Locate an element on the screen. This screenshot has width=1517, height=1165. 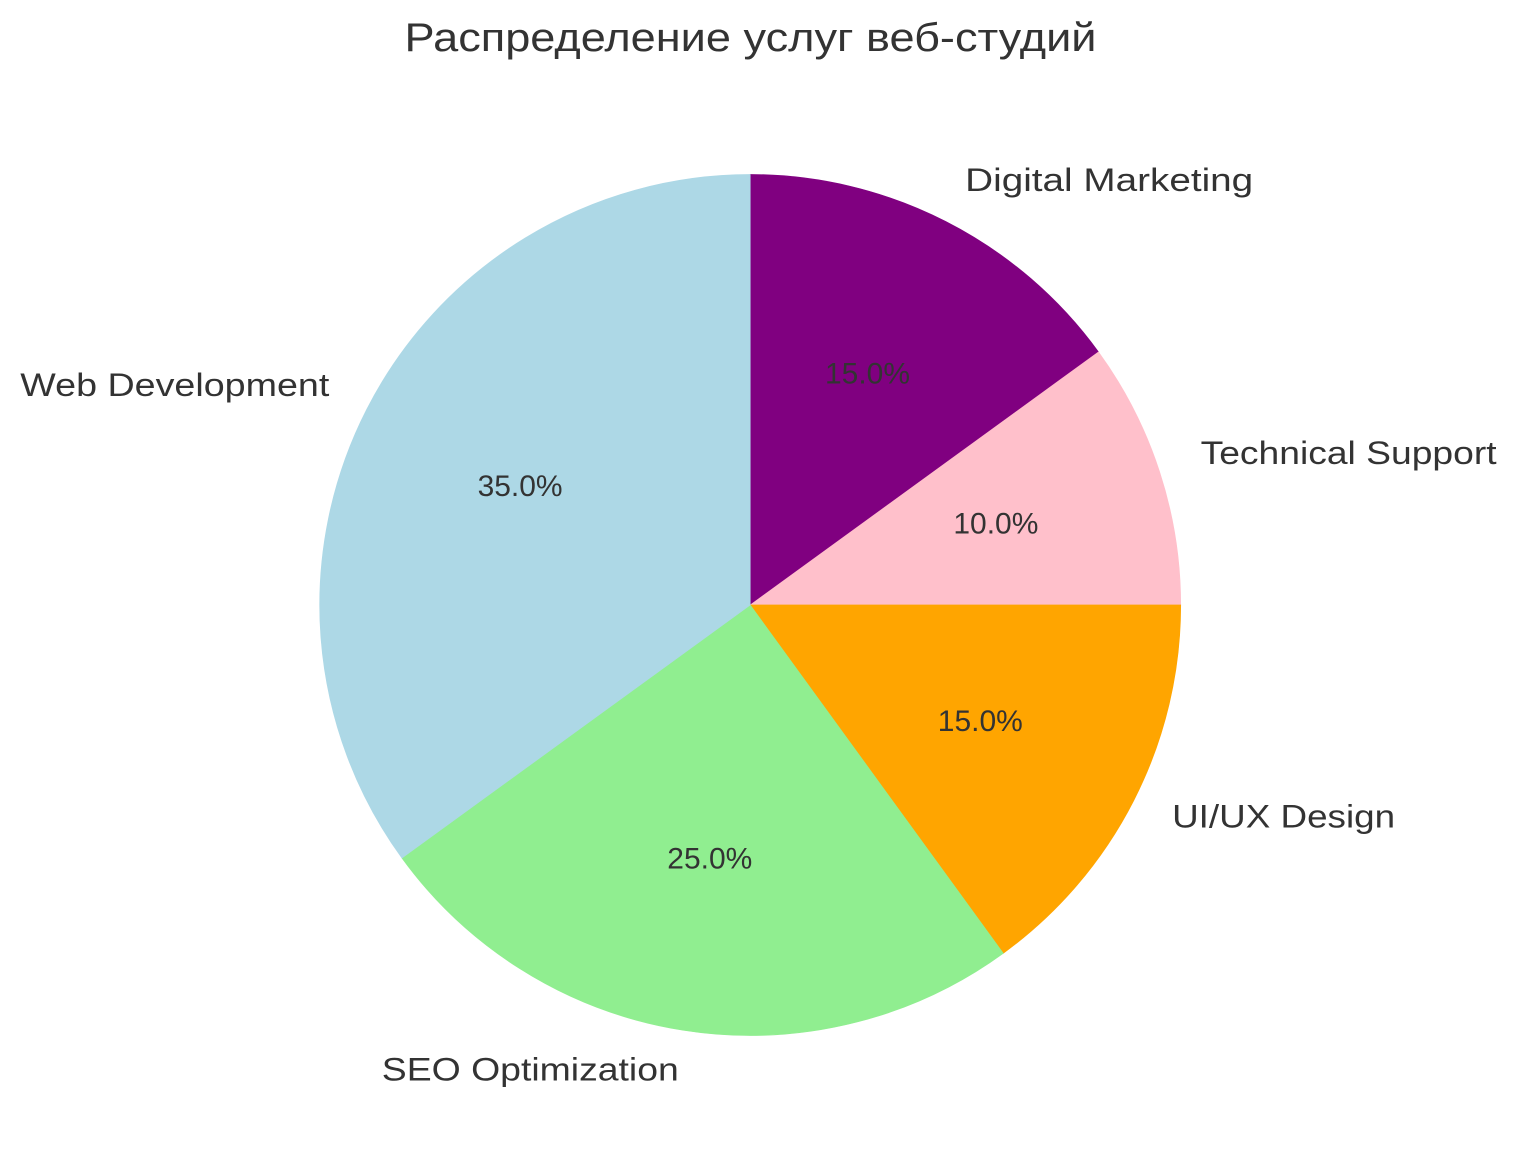
svg-text: Web Development is located at coordinates (174, 385).